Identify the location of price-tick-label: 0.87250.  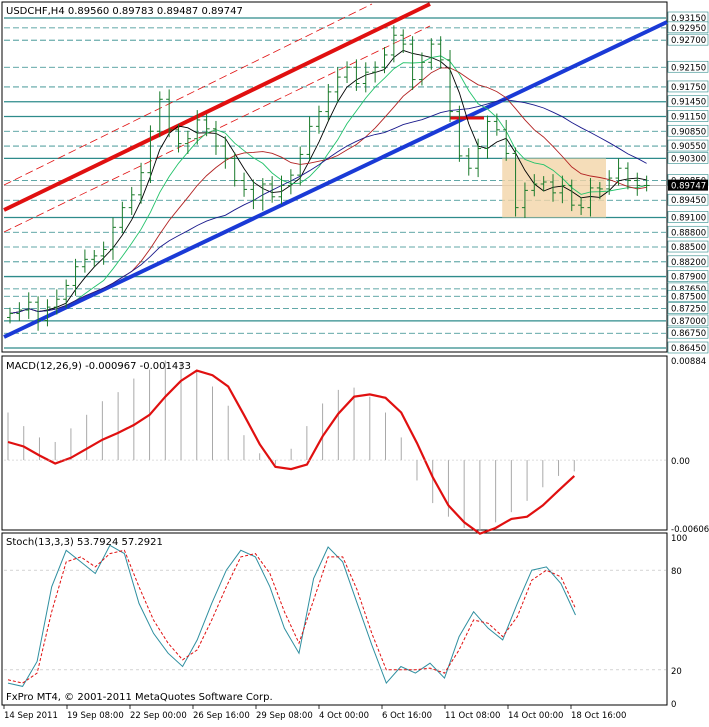
(688, 310).